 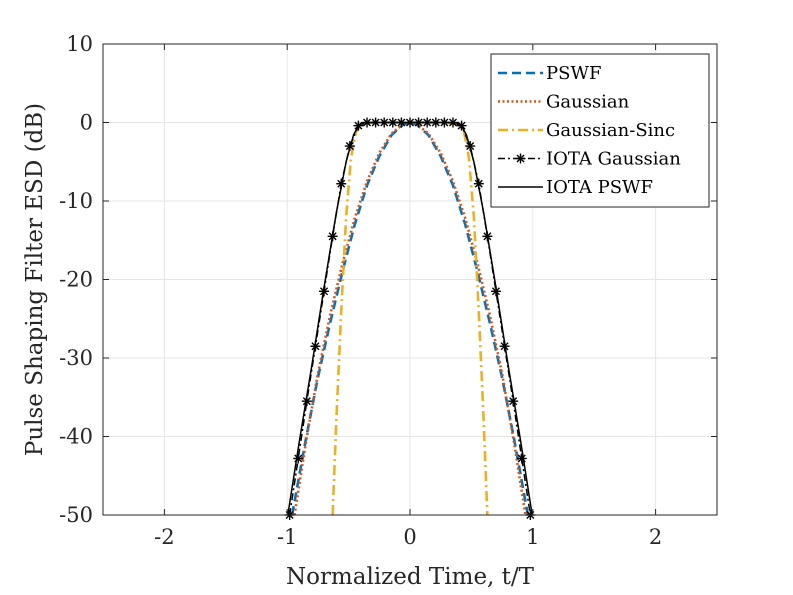 I want to click on legend-marker, so click(x=520, y=158).